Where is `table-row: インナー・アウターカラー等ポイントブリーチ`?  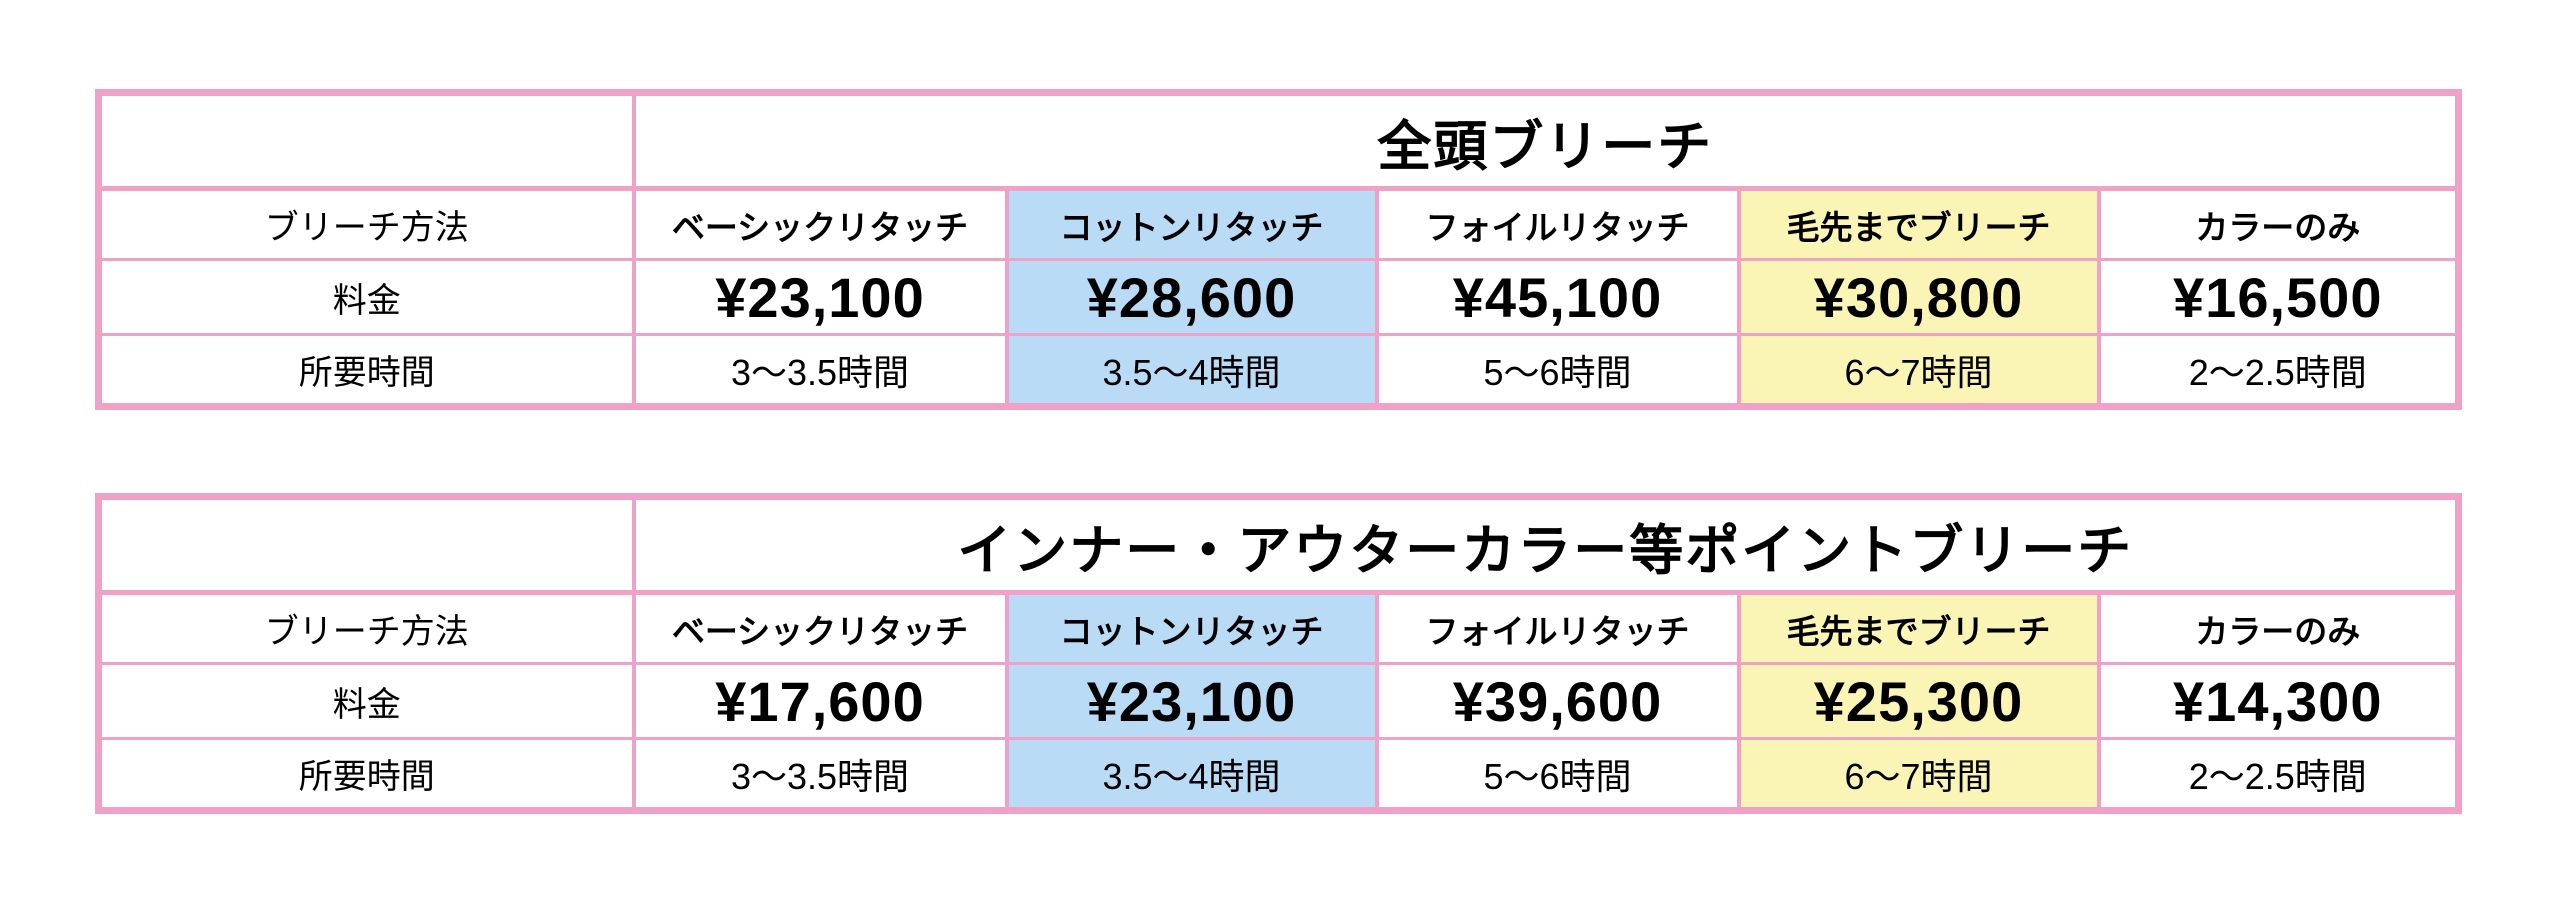 table-row: インナー・アウターカラー等ポイントブリーチ is located at coordinates (1278, 545).